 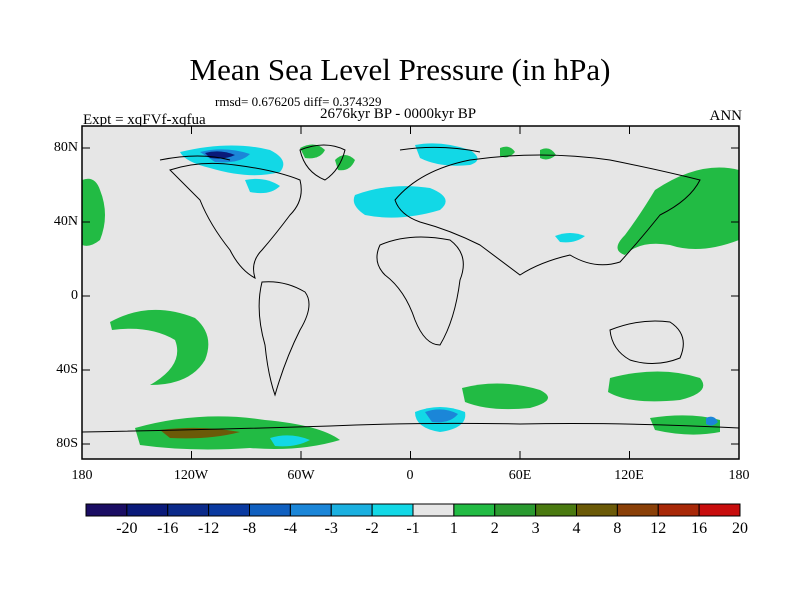 I want to click on colorbar-label: 3, so click(x=535, y=528).